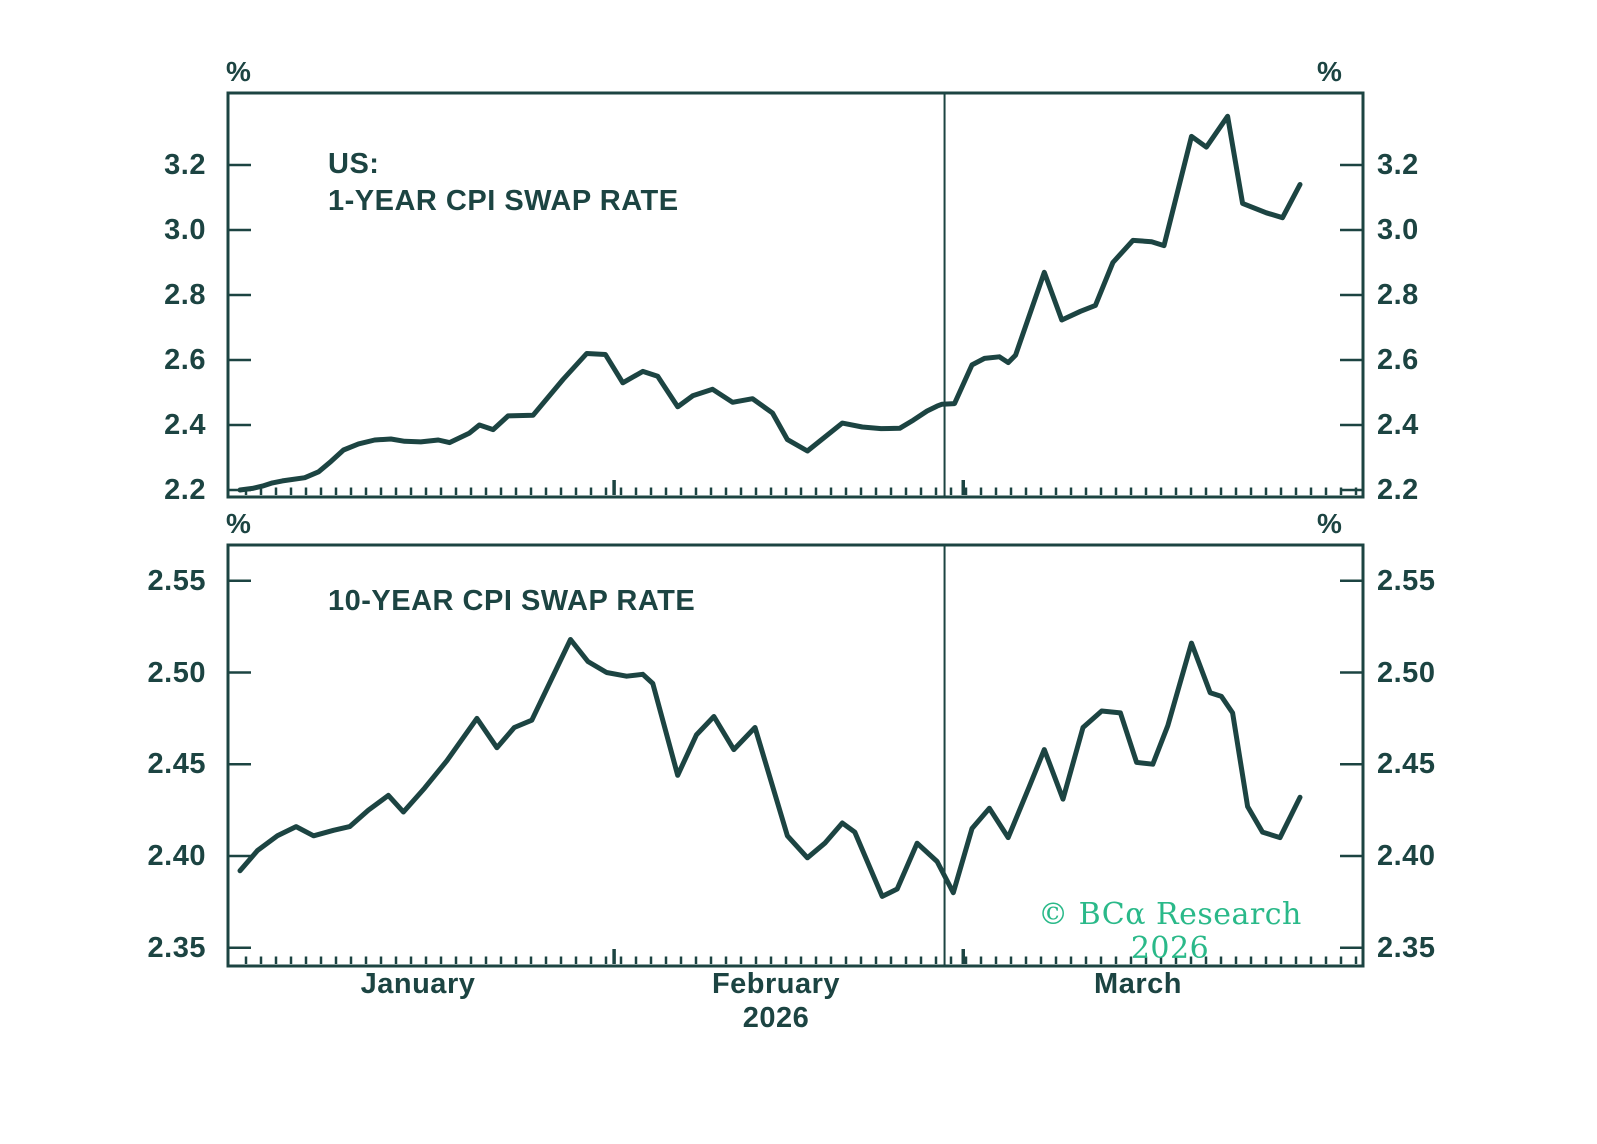  I want to click on y-tick-label-left-bottom: 2.50, so click(176, 672).